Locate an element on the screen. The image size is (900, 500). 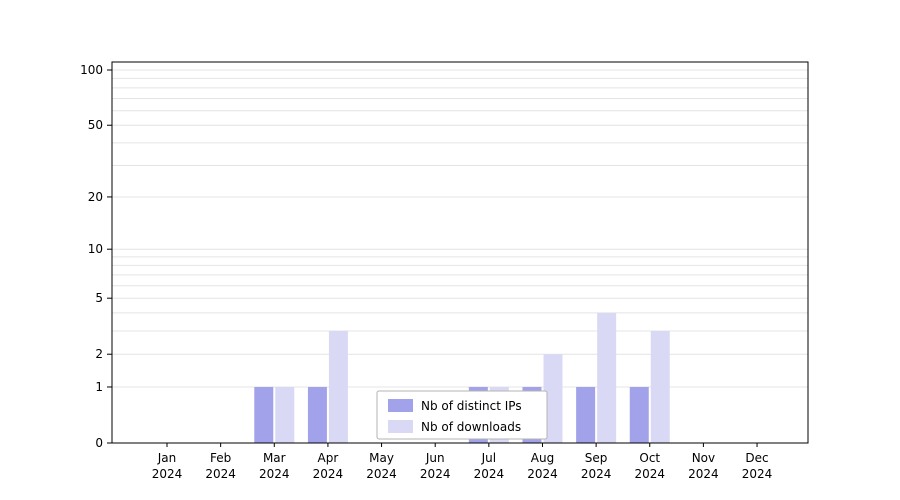
bar-ips-oct is located at coordinates (639, 414).